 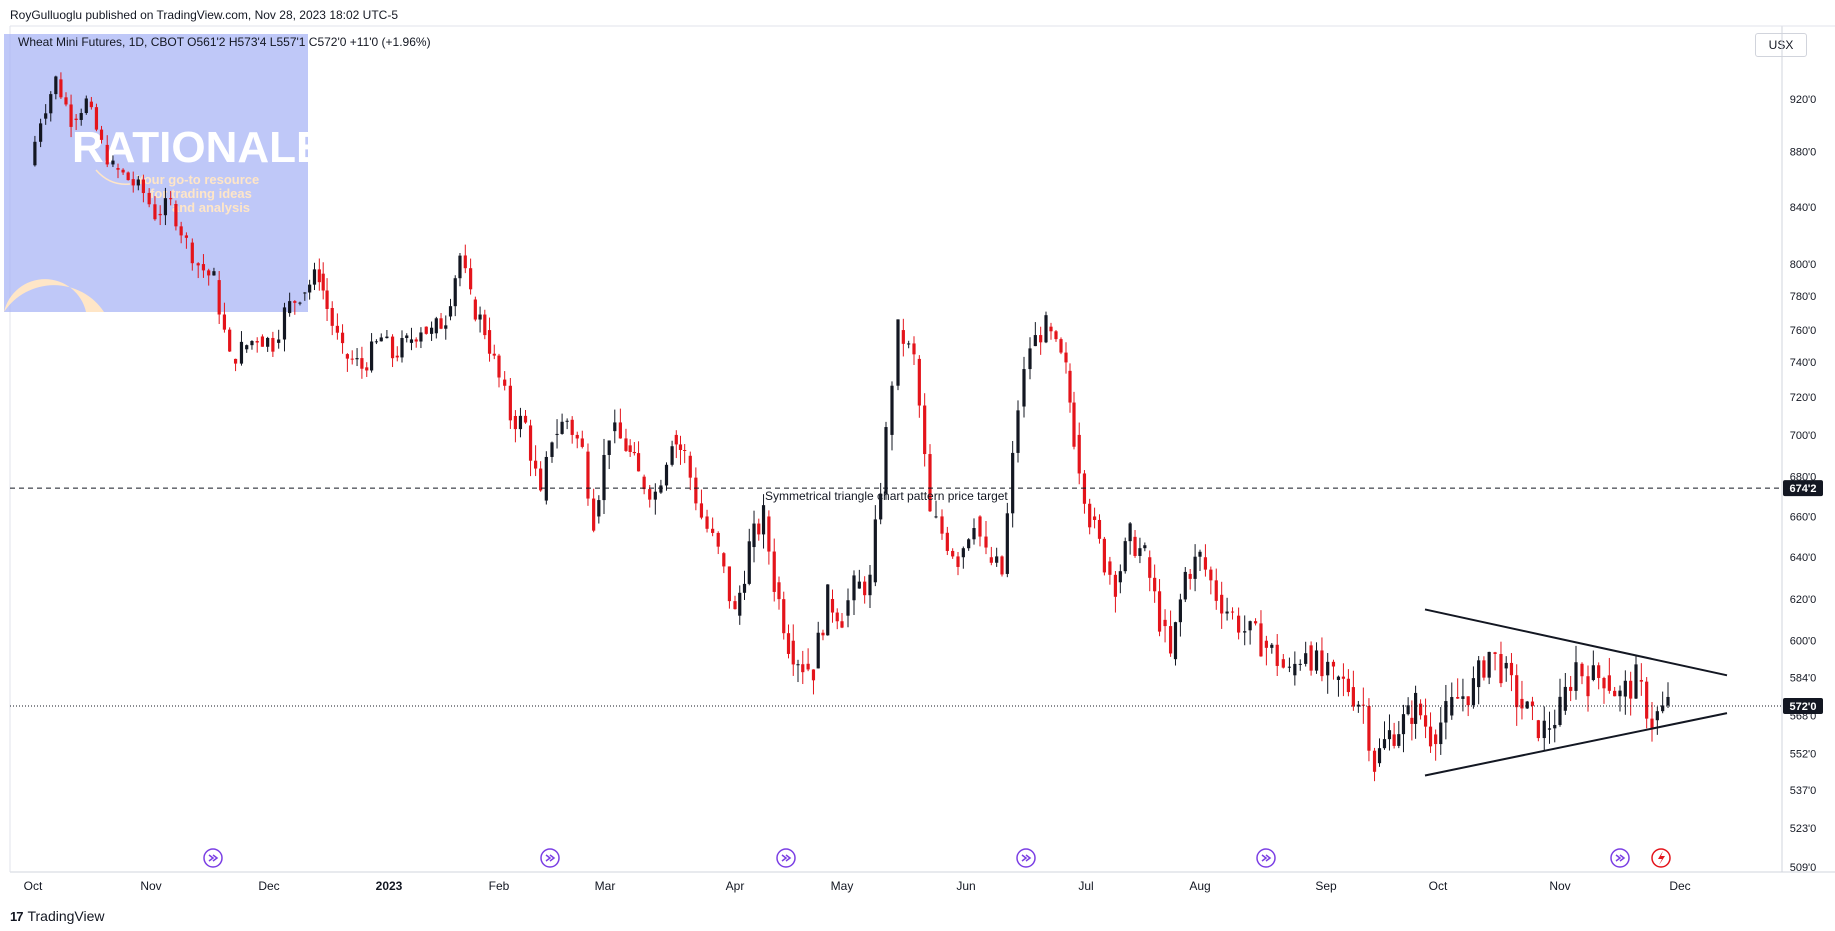 What do you see at coordinates (1803, 642) in the screenshot?
I see `price-axis-tick: 600'0` at bounding box center [1803, 642].